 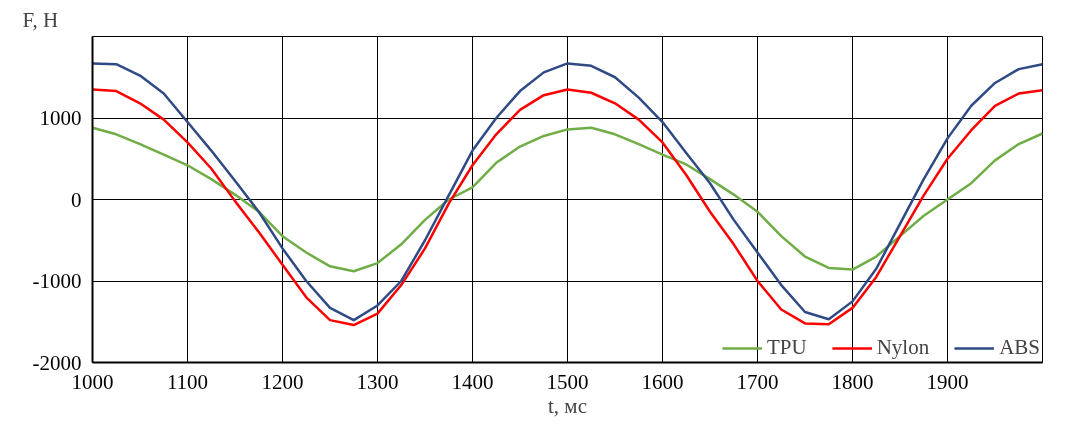 What do you see at coordinates (76, 199) in the screenshot?
I see `y-tick-label: 0` at bounding box center [76, 199].